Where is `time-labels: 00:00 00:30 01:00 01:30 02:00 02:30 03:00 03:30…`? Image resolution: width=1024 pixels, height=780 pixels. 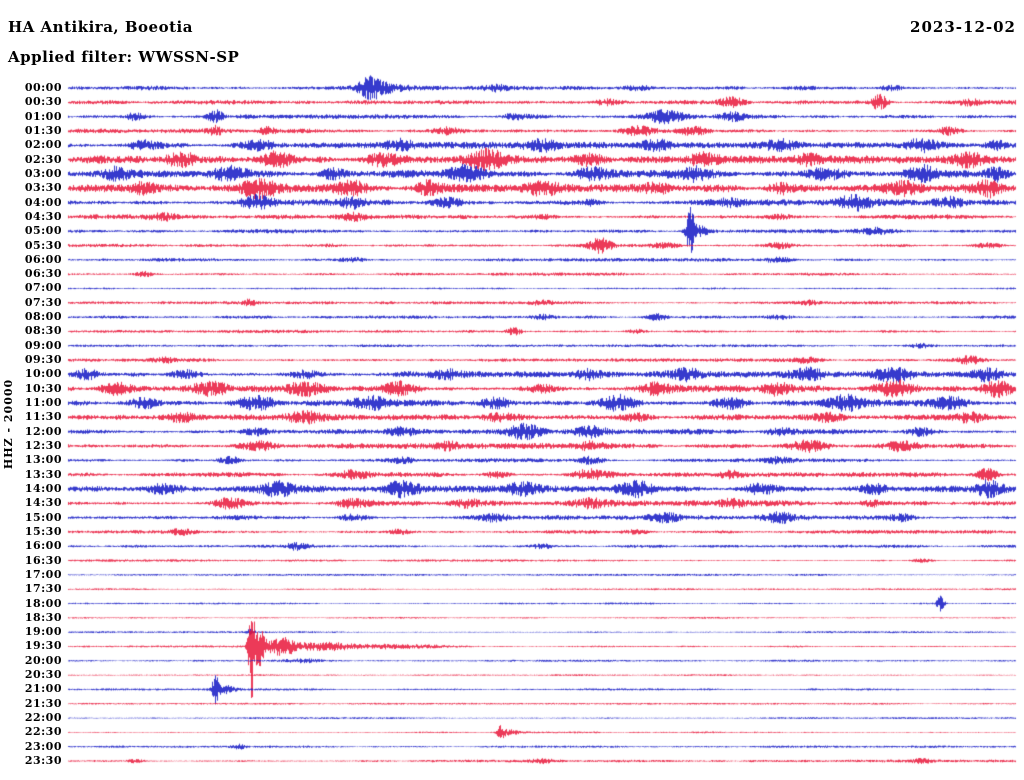 time-labels: 00:00 00:30 01:00 01:30 02:00 02:30 03:00 03:30… is located at coordinates (31, 390).